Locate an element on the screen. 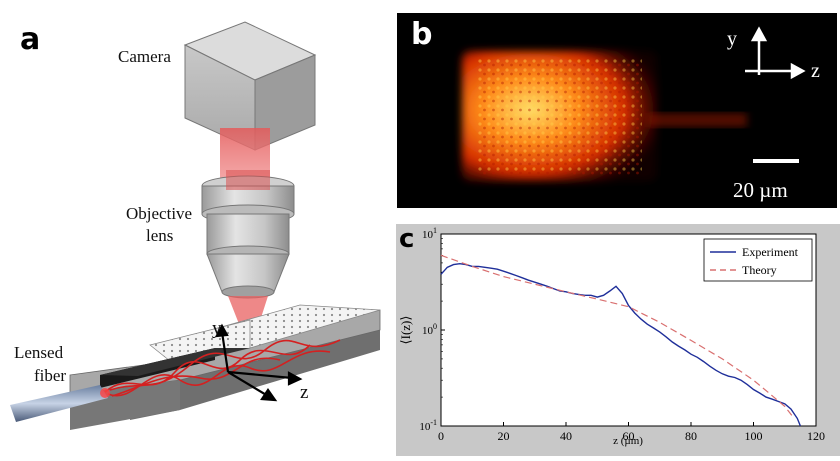 The height and width of the screenshot is (461, 840). lensed-fiber-icon is located at coordinates (59, 403).